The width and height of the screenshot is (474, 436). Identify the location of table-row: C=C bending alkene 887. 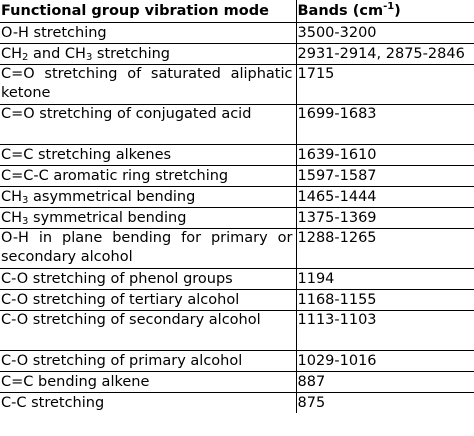
(237, 382).